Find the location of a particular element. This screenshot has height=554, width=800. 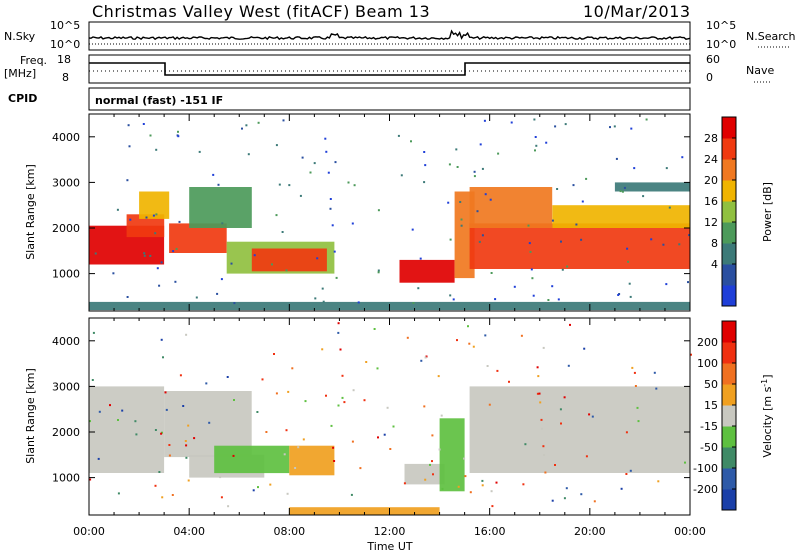

power-colorbar-frame is located at coordinates (729, 211).